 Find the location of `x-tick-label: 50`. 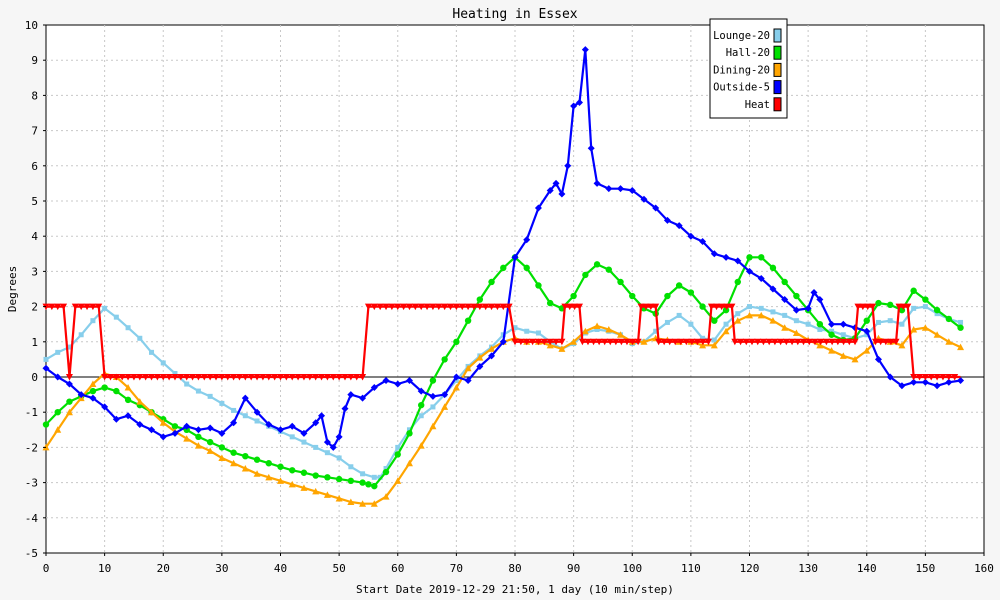

x-tick-label: 50 is located at coordinates (339, 568).